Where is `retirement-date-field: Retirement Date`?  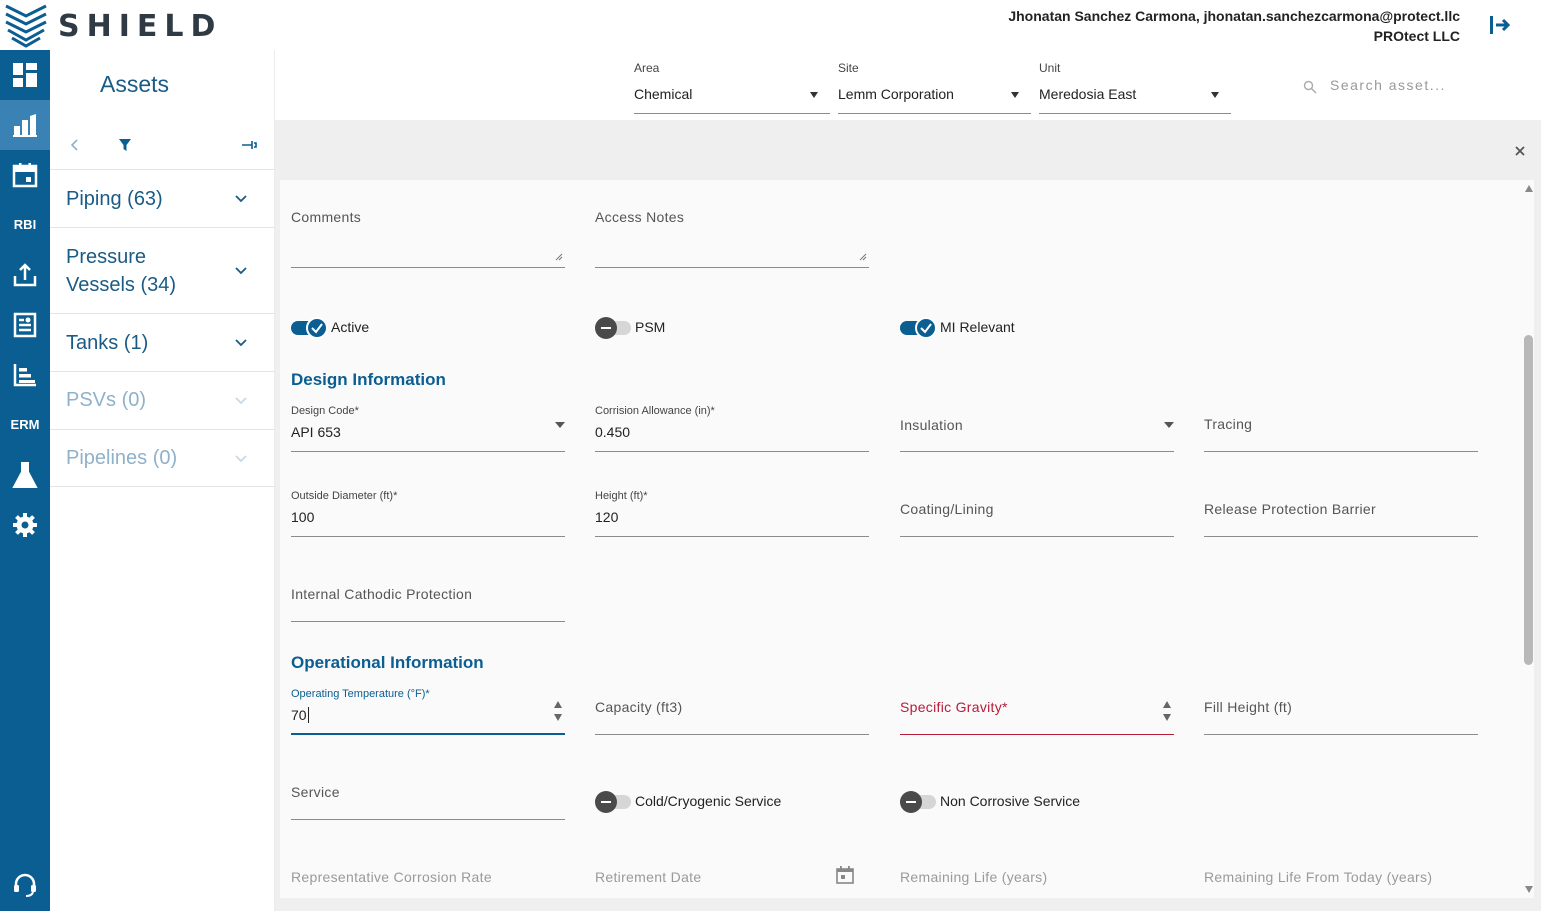 retirement-date-field: Retirement Date is located at coordinates (732, 875).